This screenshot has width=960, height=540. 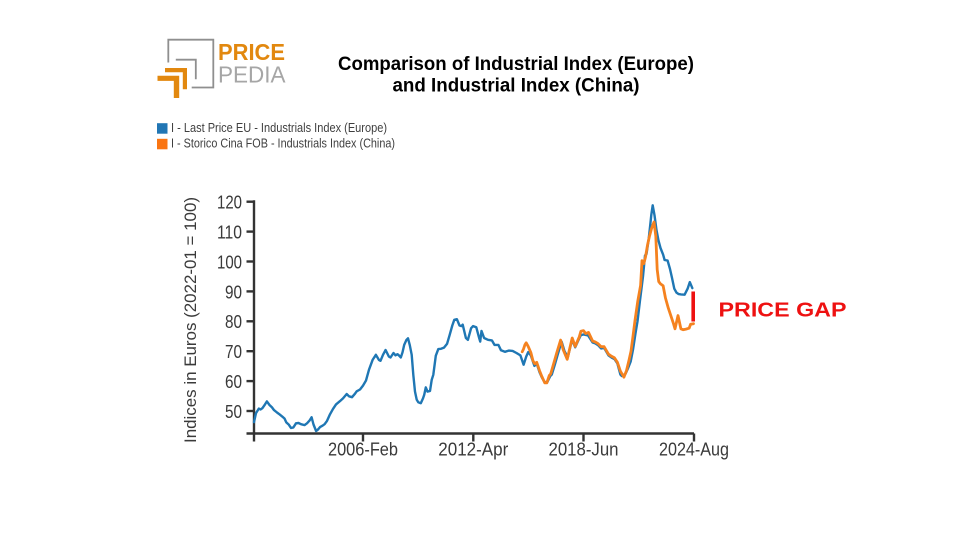 What do you see at coordinates (694, 450) in the screenshot?
I see `svg-text: 2024-Aug` at bounding box center [694, 450].